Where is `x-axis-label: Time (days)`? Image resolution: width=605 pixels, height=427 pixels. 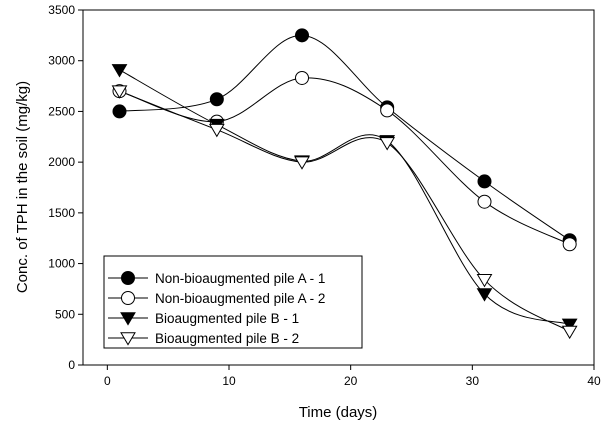
x-axis-label: Time (days) is located at coordinates (338, 412).